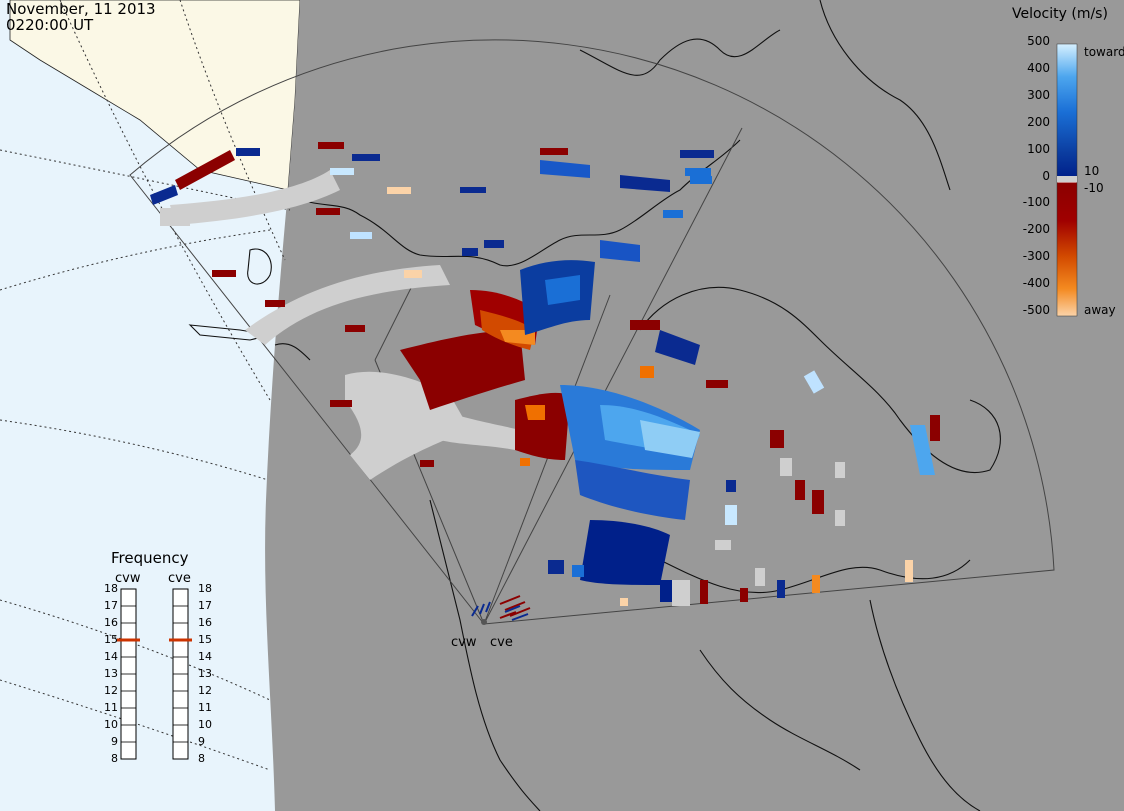  I want to click on date-label: November, 11 2013, so click(81, 9).